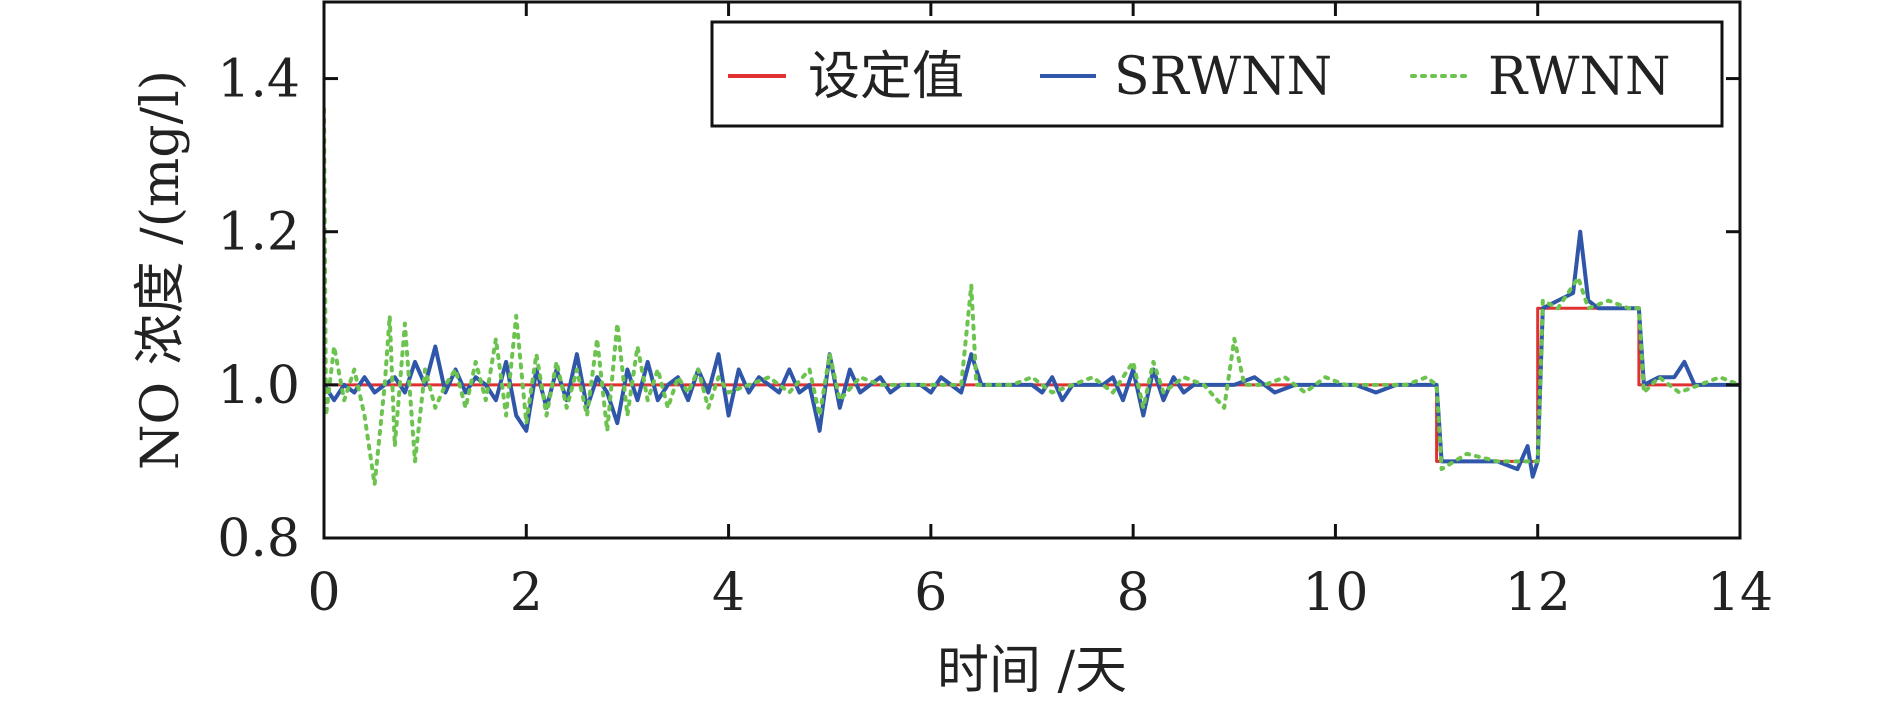 The height and width of the screenshot is (705, 1890). What do you see at coordinates (323, 593) in the screenshot?
I see `x-tick-label: 0` at bounding box center [323, 593].